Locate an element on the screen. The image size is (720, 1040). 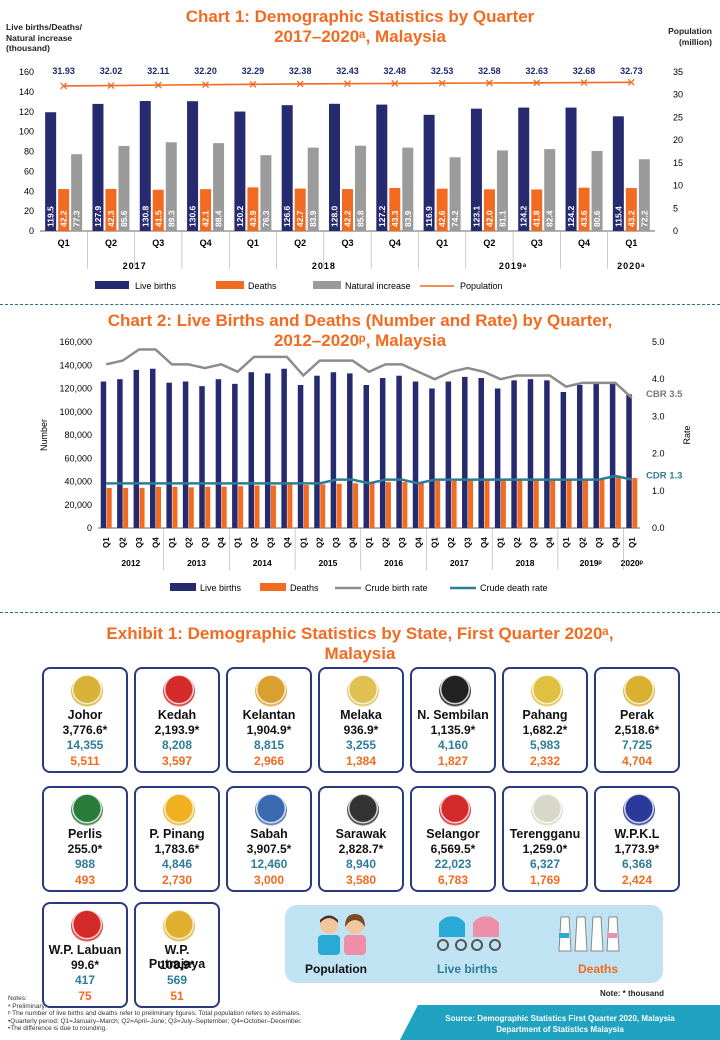
y-tick-label: 40,000 is located at coordinates (78, 482).